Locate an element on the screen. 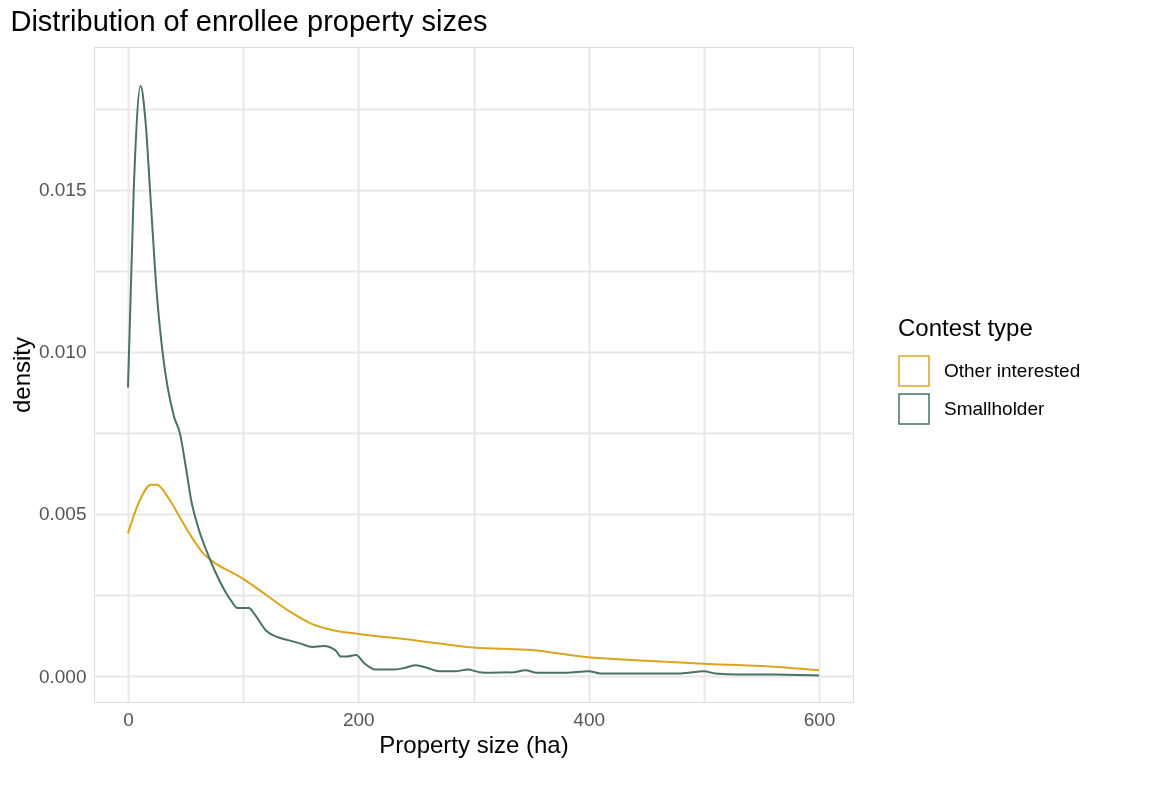 The height and width of the screenshot is (786, 1175). x-tick-label: 600 is located at coordinates (819, 719).